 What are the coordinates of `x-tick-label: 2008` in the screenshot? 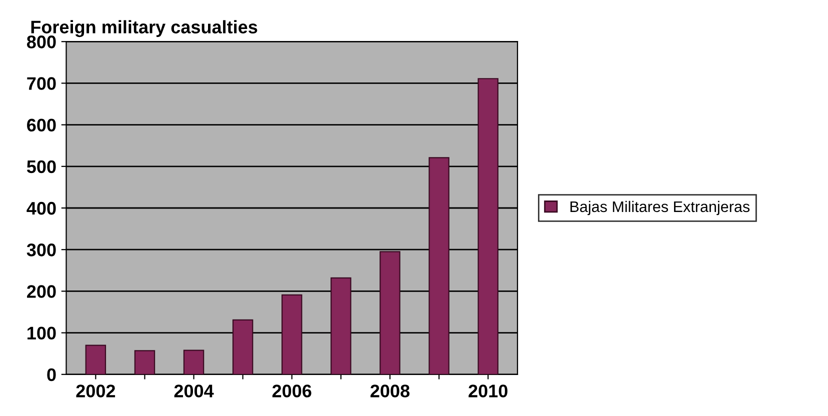 It's located at (390, 391).